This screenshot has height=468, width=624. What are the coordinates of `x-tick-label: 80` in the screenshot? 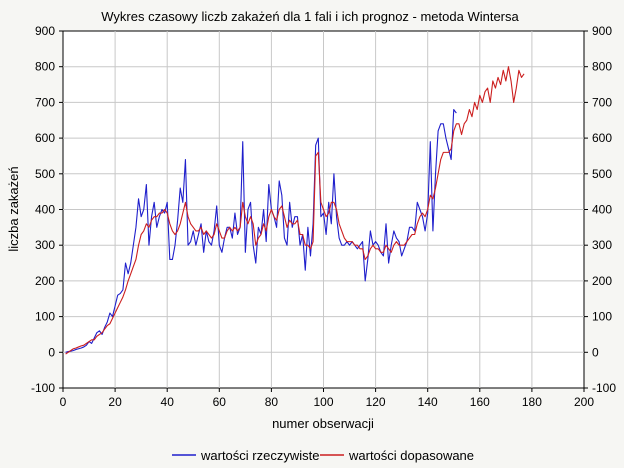 It's located at (272, 402).